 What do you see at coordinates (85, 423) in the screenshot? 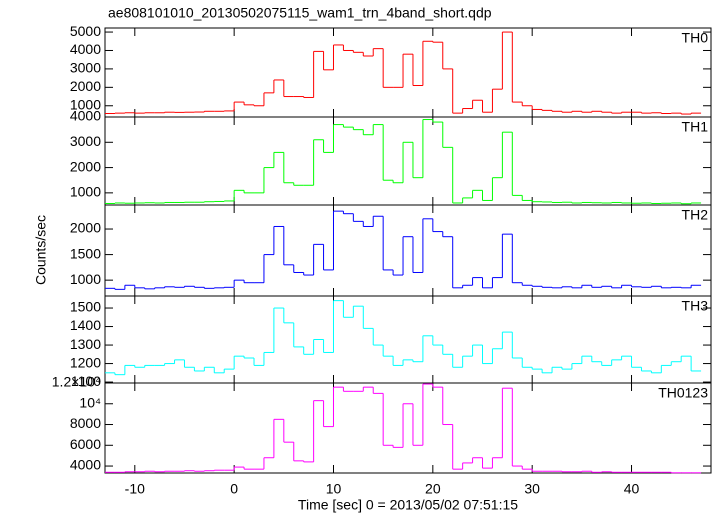
I see `y-tick-label: 8000` at bounding box center [85, 423].